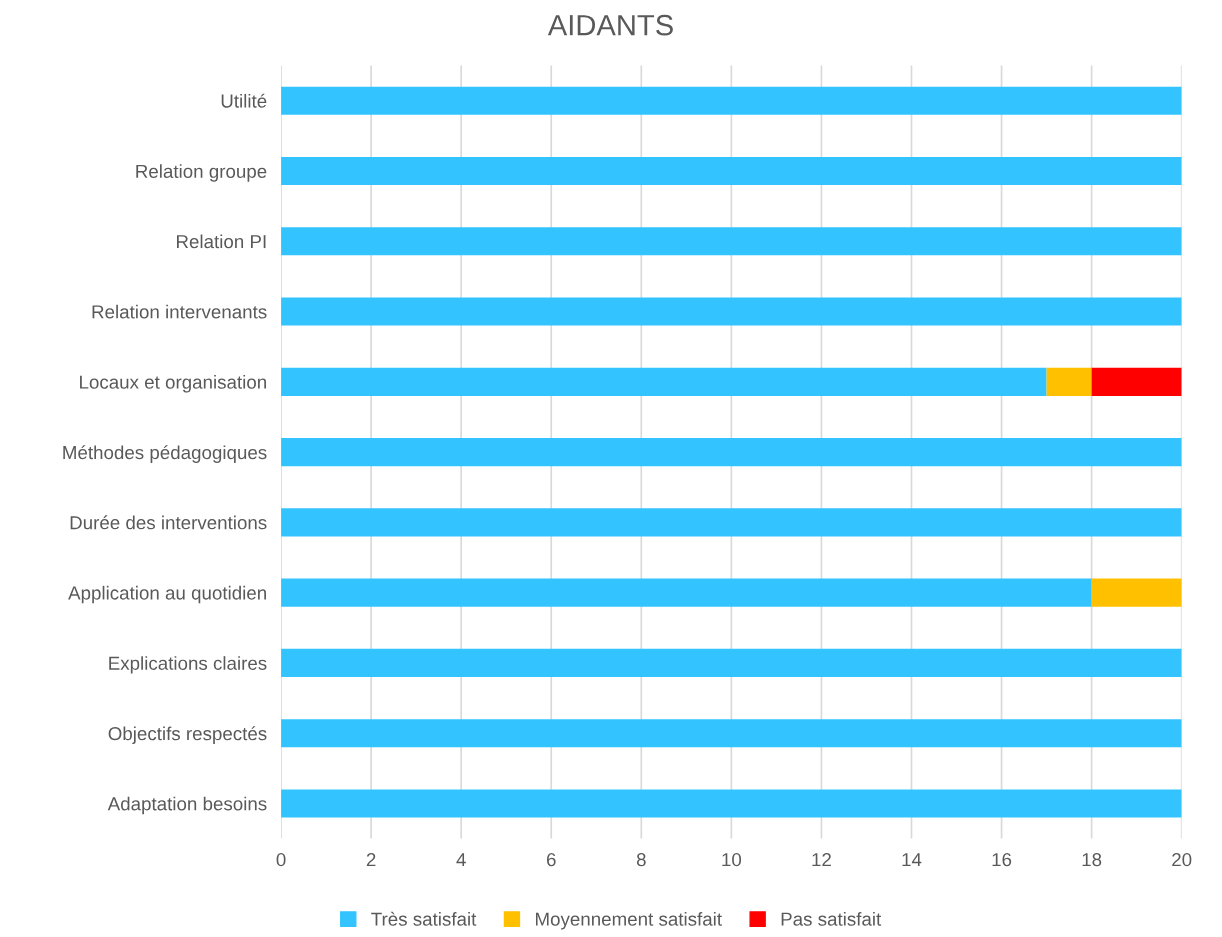 Image resolution: width=1222 pixels, height=937 pixels. I want to click on x-tick-label: 8, so click(641, 860).